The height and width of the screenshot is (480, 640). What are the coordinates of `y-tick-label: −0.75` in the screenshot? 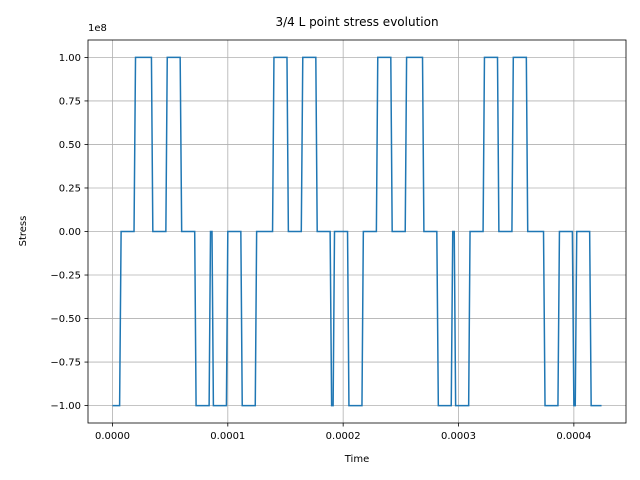 It's located at (65, 363).